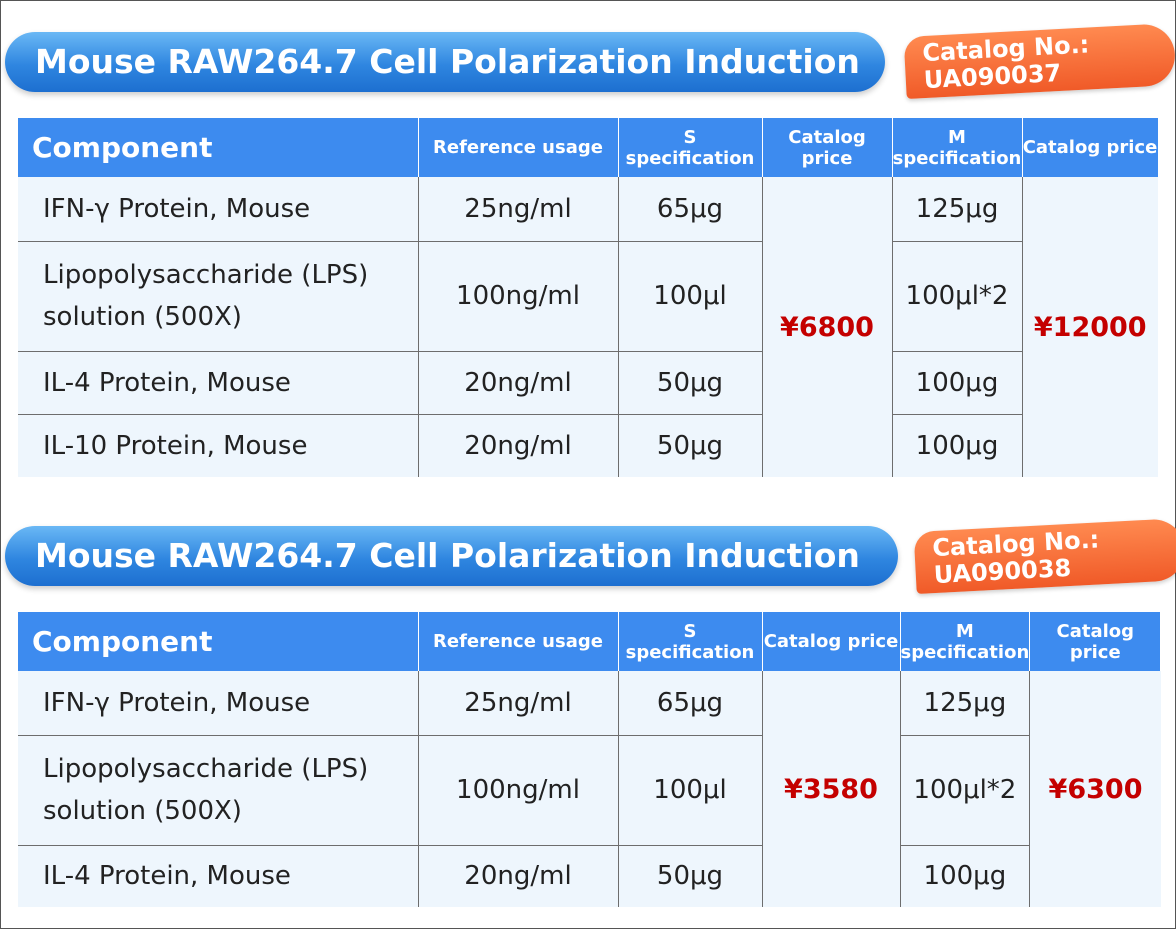 This screenshot has height=929, width=1176. Describe the element at coordinates (831, 789) in the screenshot. I see `s-price-cell: ¥3580` at that location.